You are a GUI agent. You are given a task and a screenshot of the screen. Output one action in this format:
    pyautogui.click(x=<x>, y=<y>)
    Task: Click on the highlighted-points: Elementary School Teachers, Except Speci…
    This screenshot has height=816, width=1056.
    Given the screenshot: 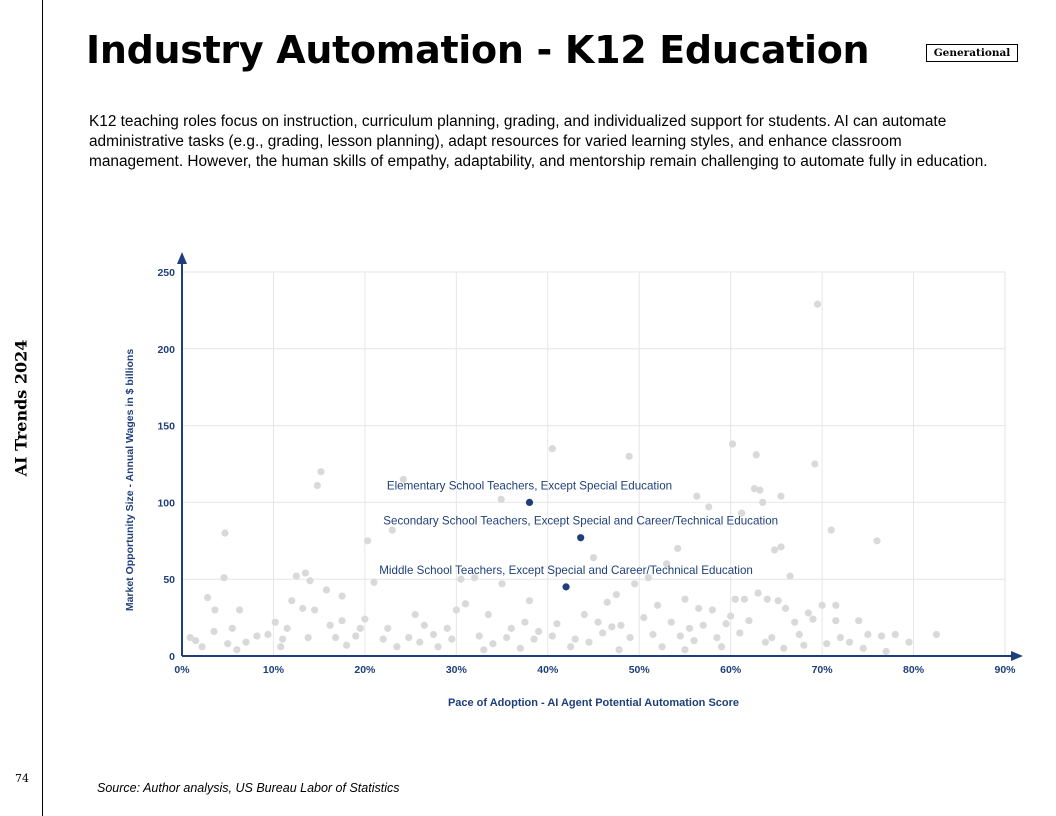 What is the action you would take?
    pyautogui.click(x=578, y=535)
    